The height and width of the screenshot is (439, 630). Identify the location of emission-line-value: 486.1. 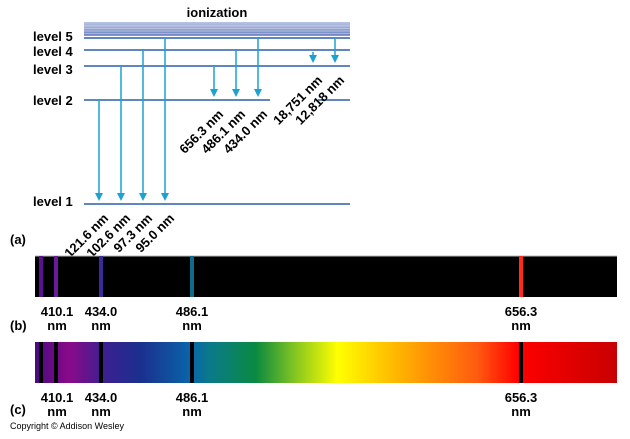
(192, 311).